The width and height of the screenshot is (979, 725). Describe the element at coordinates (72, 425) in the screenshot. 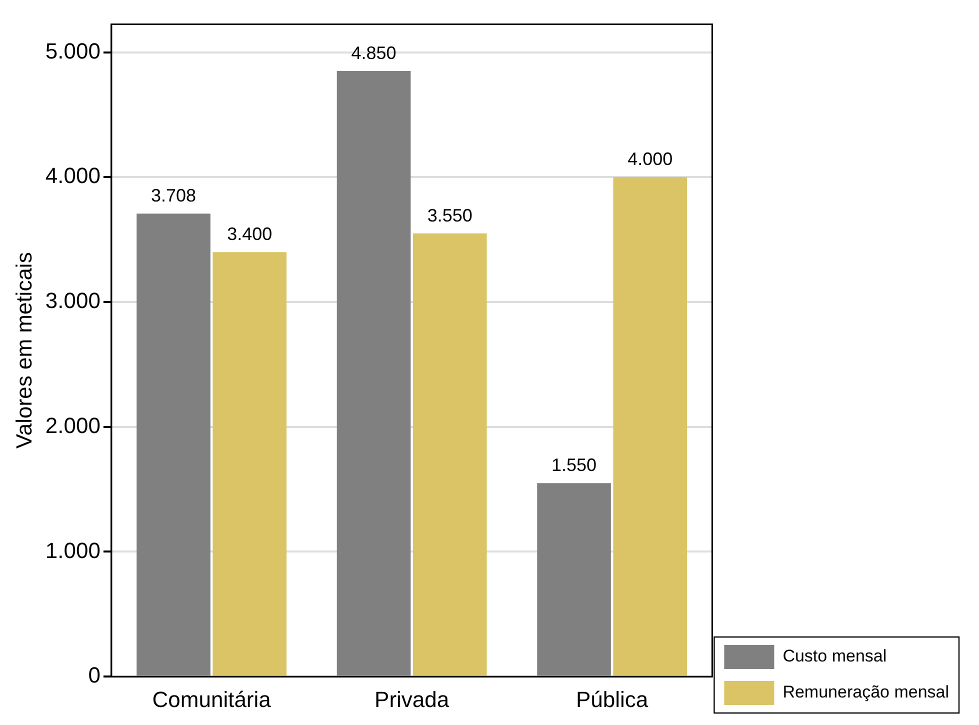

I see `y-tick-label: 2.000` at that location.